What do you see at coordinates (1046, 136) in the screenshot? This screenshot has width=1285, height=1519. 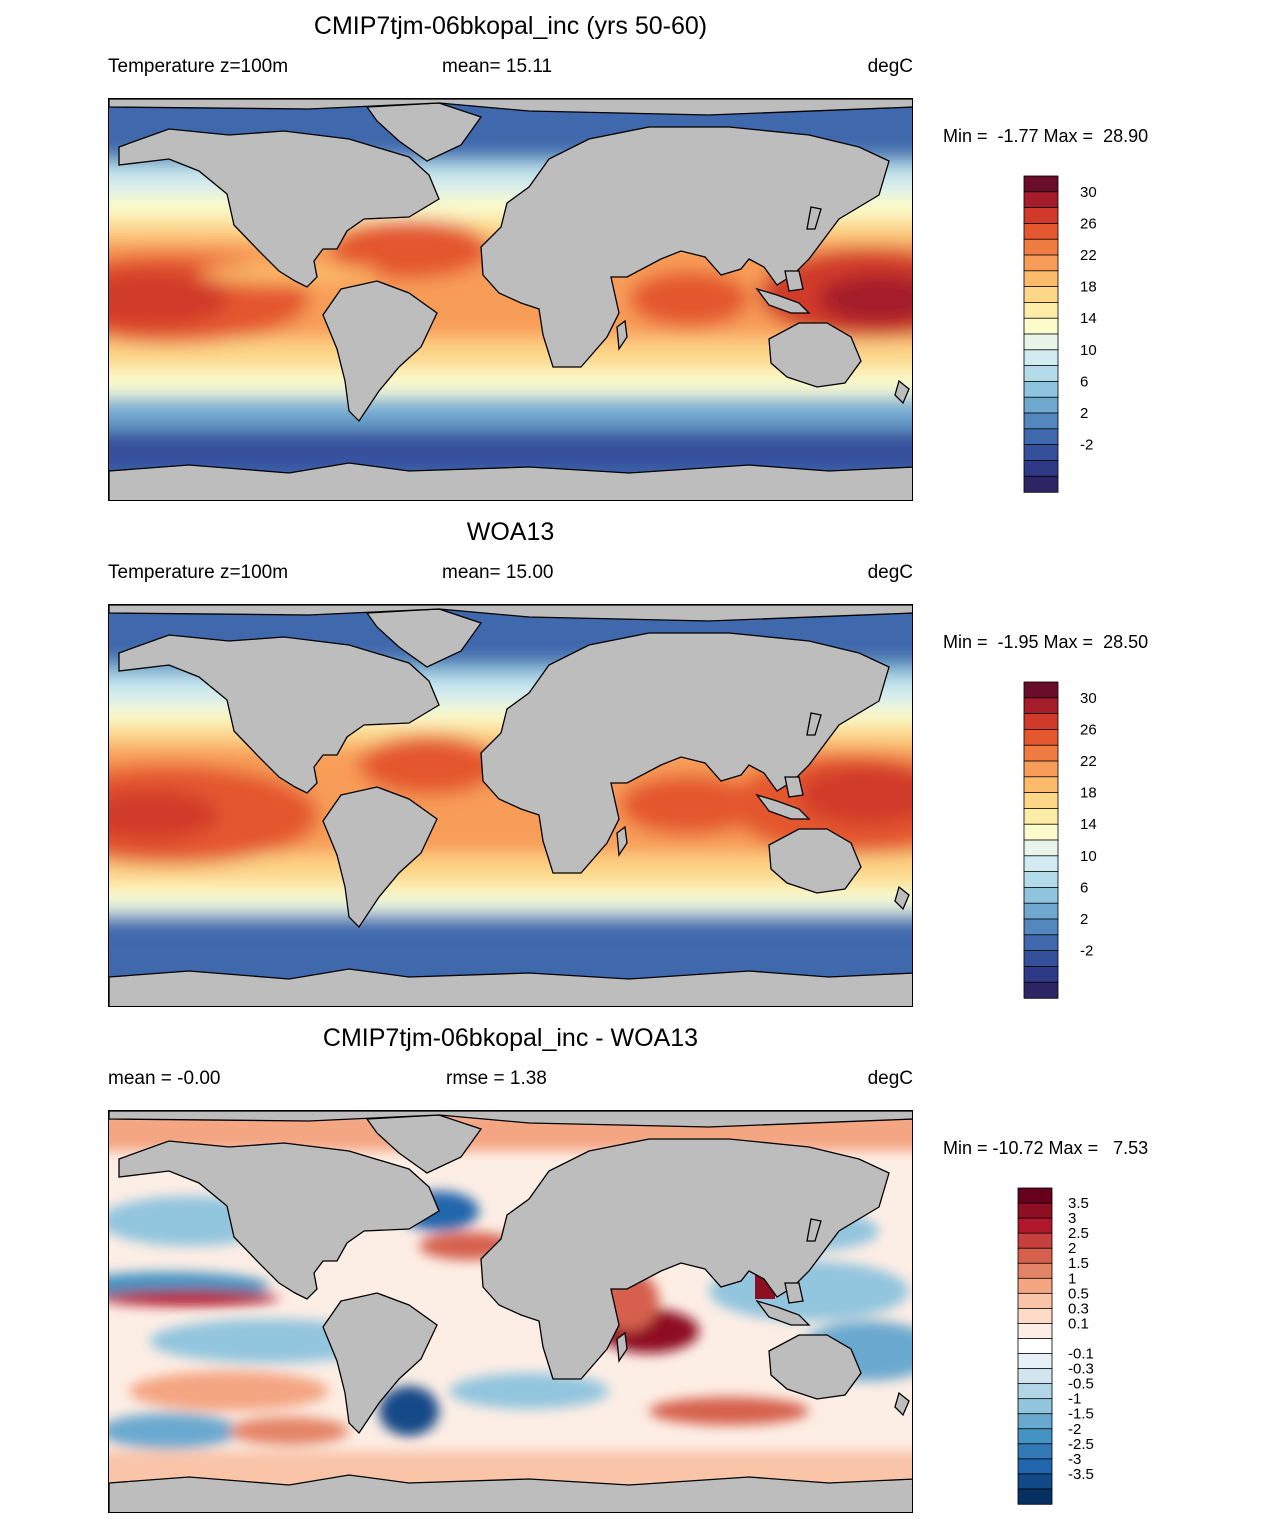 I see `min-max-label: Min = -1.77 Max = 28.90` at bounding box center [1046, 136].